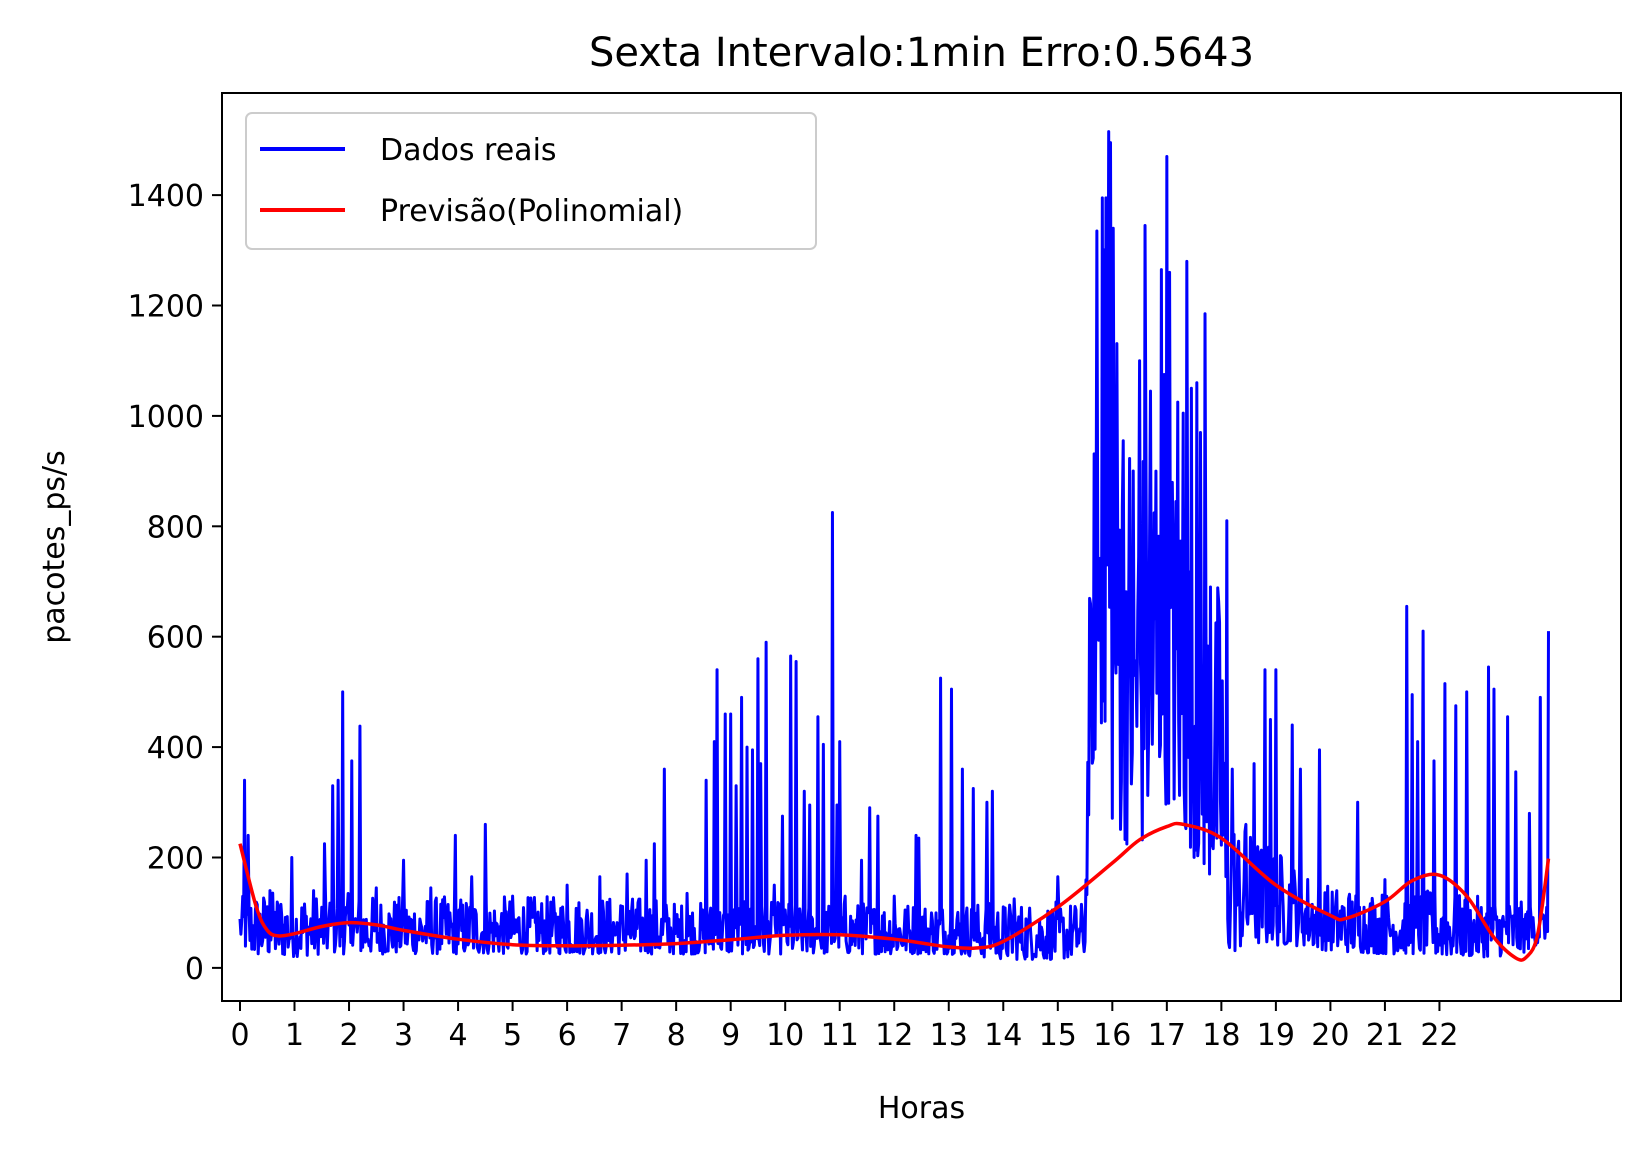  Describe the element at coordinates (166, 417) in the screenshot. I see `y-tick-label: 1000` at that location.